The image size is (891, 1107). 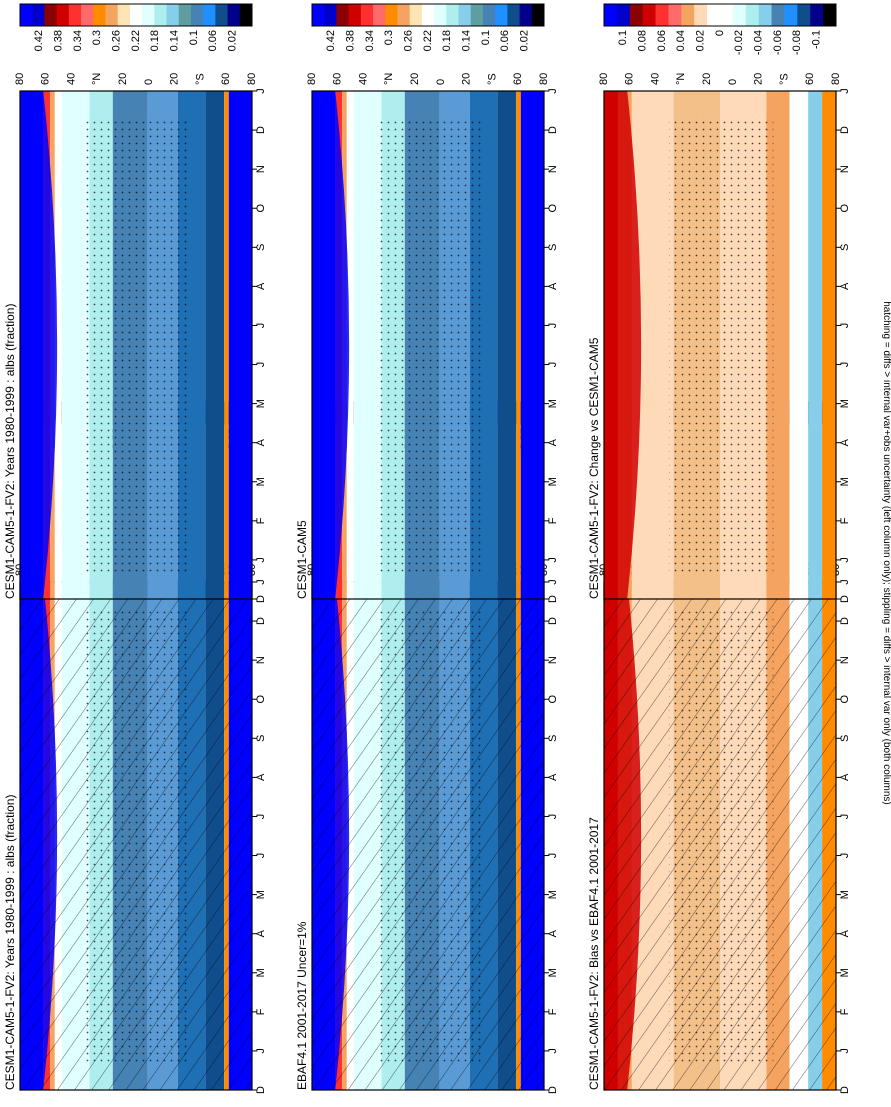 I want to click on colorbar-label: 0.04, so click(x=681, y=40).